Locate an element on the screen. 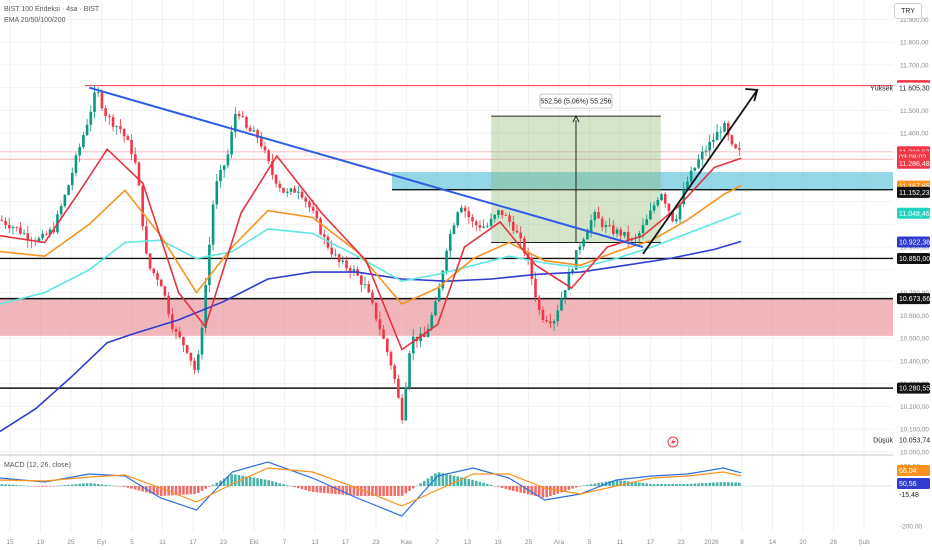 This screenshot has width=932, height=550. measure-arrow-head is located at coordinates (576, 119).